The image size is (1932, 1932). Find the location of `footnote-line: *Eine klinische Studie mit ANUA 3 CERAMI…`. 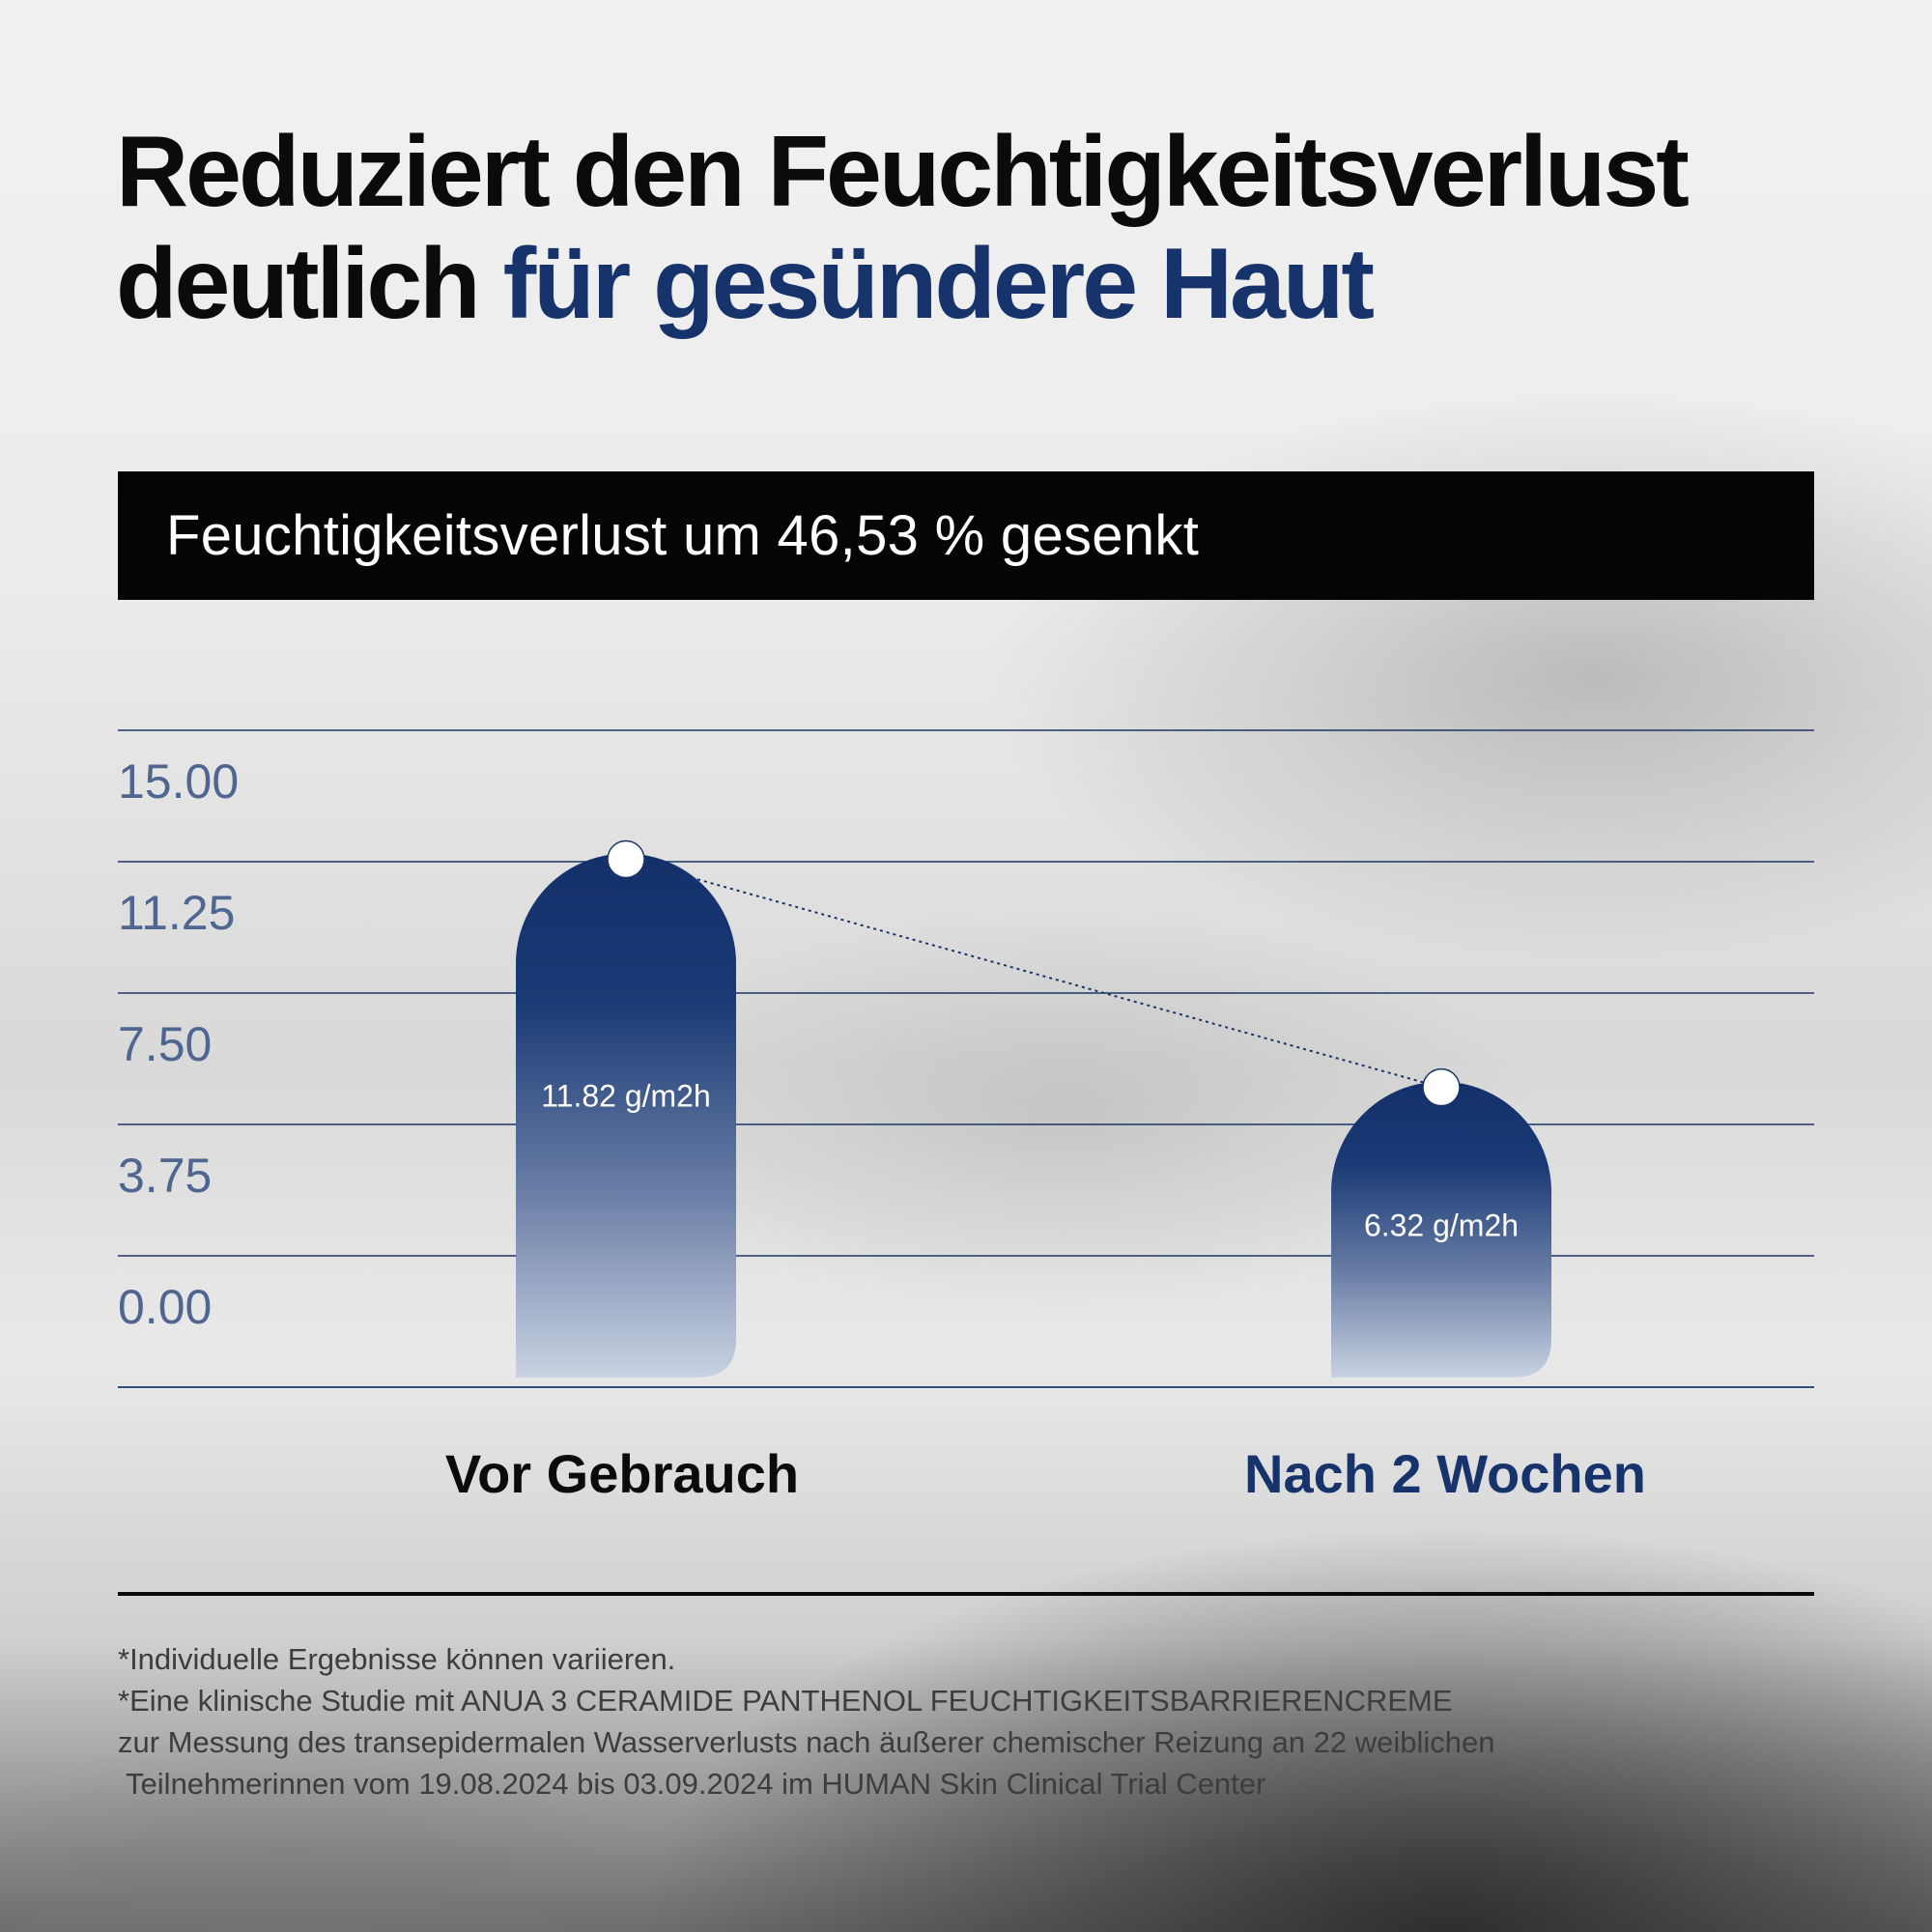

footnote-line: *Eine klinische Studie mit ANUA 3 CERAMI… is located at coordinates (785, 1701).